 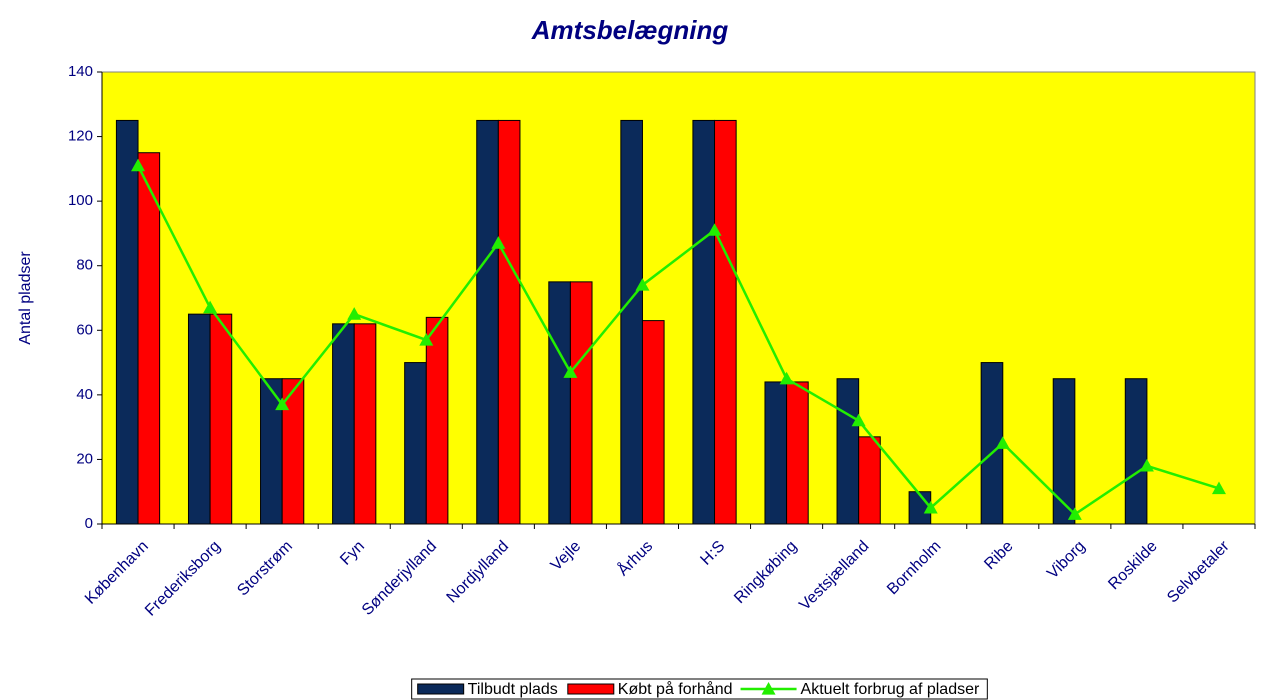 What do you see at coordinates (513, 689) in the screenshot?
I see `legend-label: Tilbudt plads` at bounding box center [513, 689].